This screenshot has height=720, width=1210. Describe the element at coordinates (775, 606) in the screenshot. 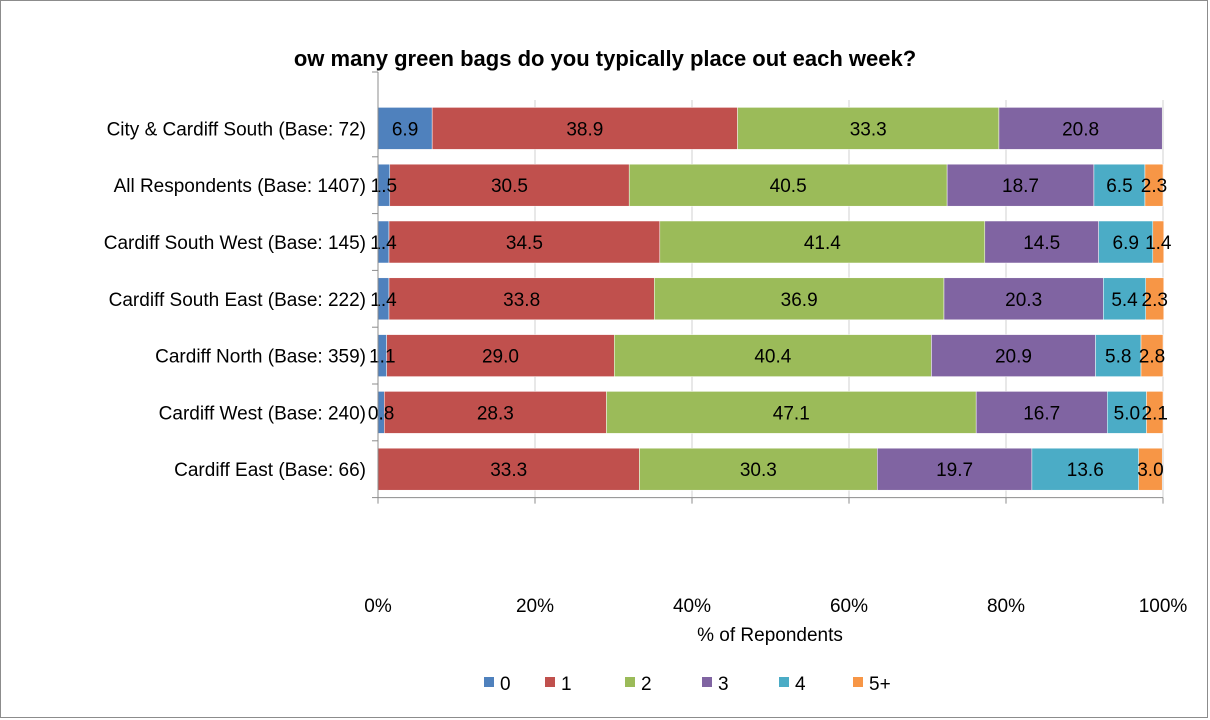

I see `x-tick-labels-group: 0% 20% 40% 60% 80% 100%` at that location.